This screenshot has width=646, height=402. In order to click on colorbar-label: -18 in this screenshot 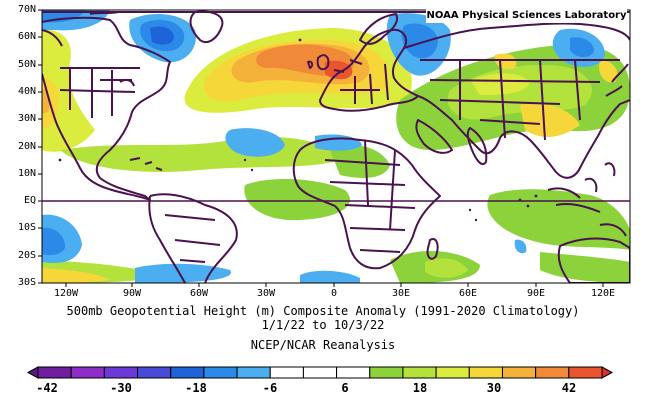, I will do `click(196, 388)`.